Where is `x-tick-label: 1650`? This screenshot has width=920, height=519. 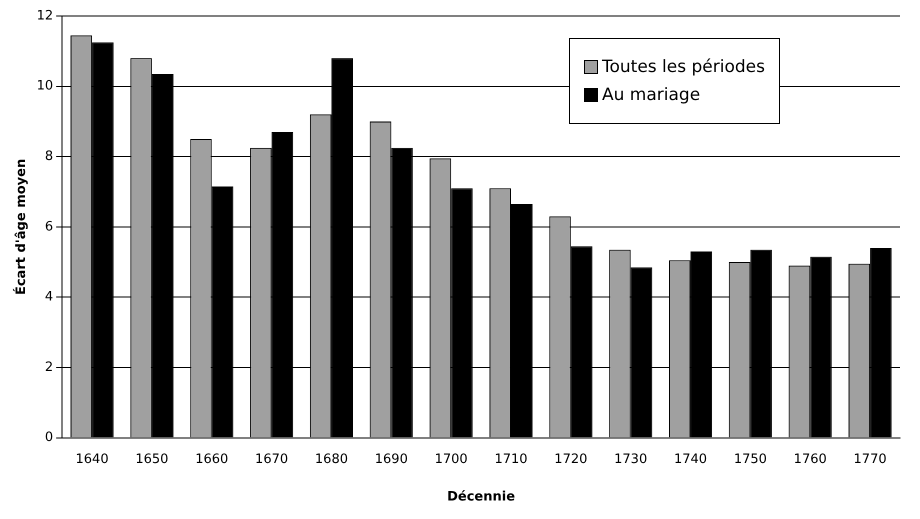 x-tick-label: 1650 is located at coordinates (151, 459).